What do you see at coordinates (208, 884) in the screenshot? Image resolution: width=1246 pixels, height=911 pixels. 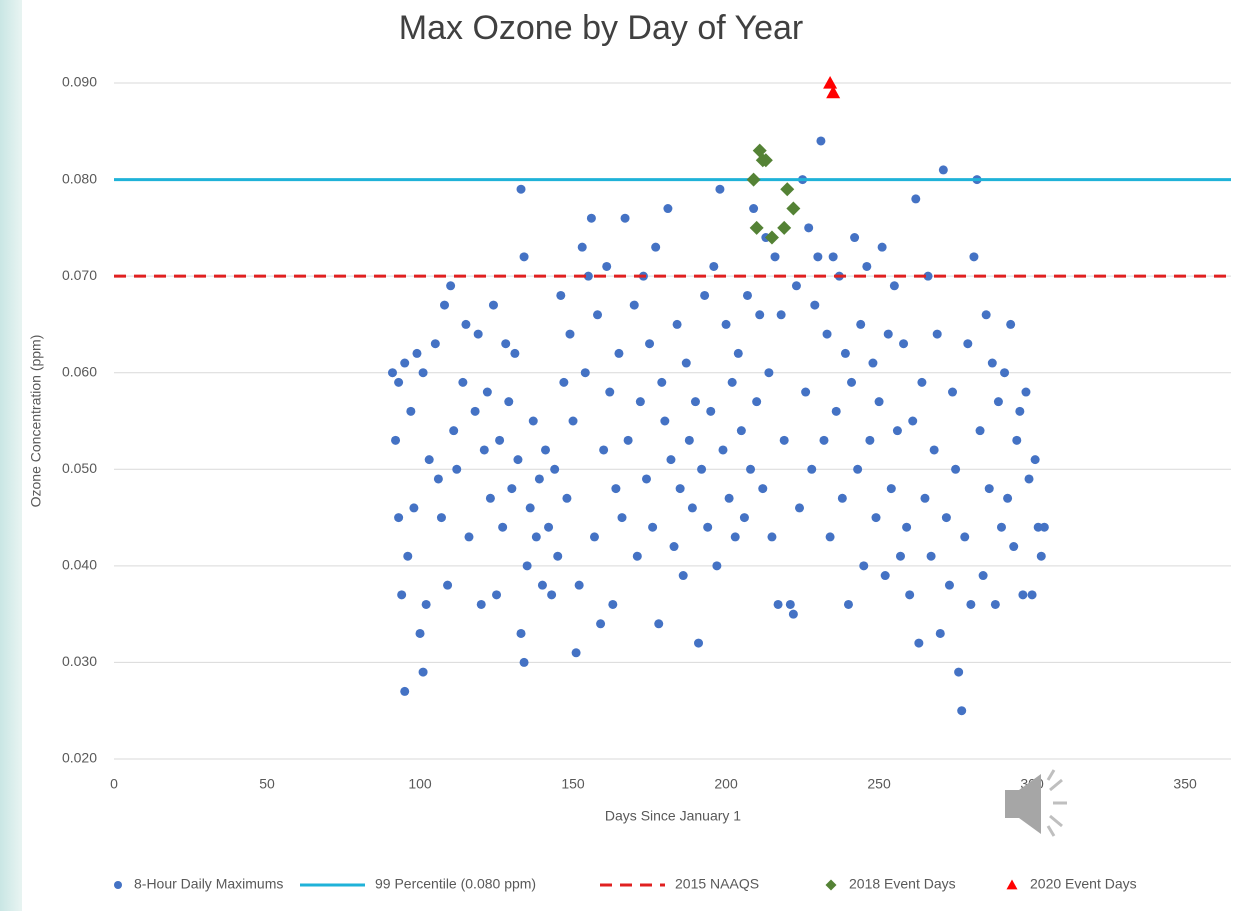 I see `legend-label: 8-Hour Daily Maximums` at bounding box center [208, 884].